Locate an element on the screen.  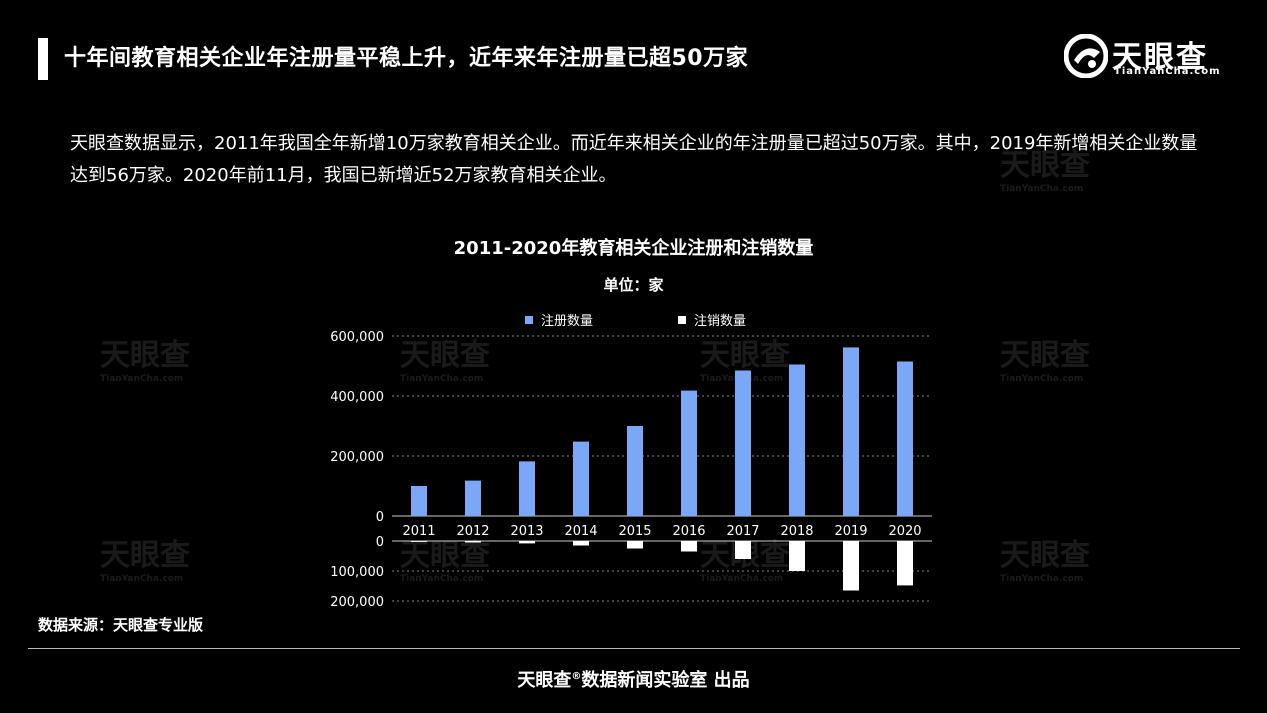
x-tick-label: 2020 is located at coordinates (904, 531).